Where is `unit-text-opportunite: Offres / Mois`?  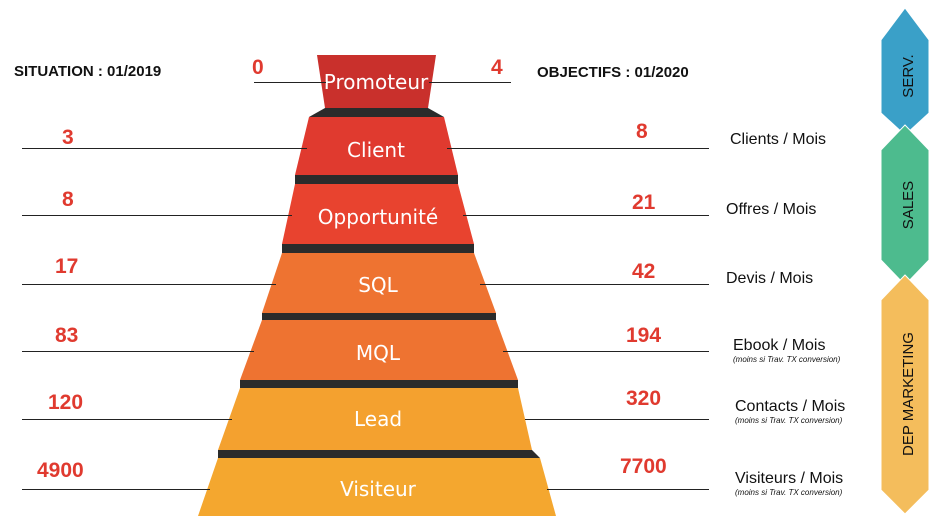 unit-text-opportunite: Offres / Mois is located at coordinates (771, 209).